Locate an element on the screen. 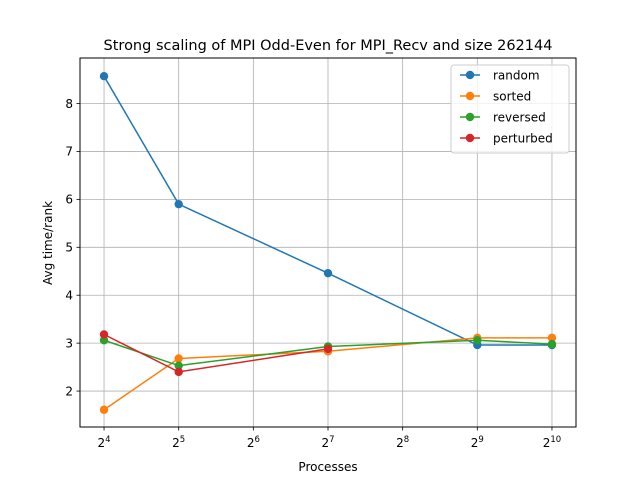 Image resolution: width=640 pixels, height=480 pixels. x-tick-label: 28 is located at coordinates (402, 442).